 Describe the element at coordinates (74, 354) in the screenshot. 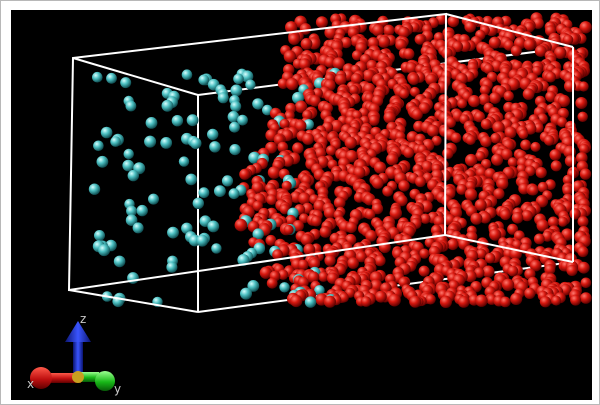

I see `orientation-axes: z x y` at that location.